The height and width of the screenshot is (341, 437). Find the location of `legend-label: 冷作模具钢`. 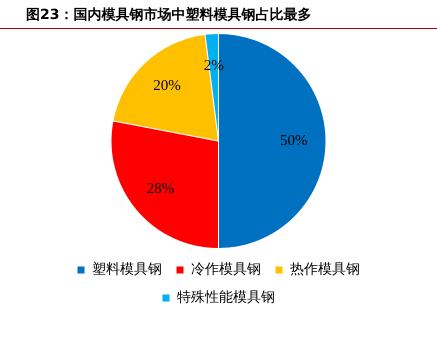

legend-label: 冷作模具钢 is located at coordinates (226, 270).